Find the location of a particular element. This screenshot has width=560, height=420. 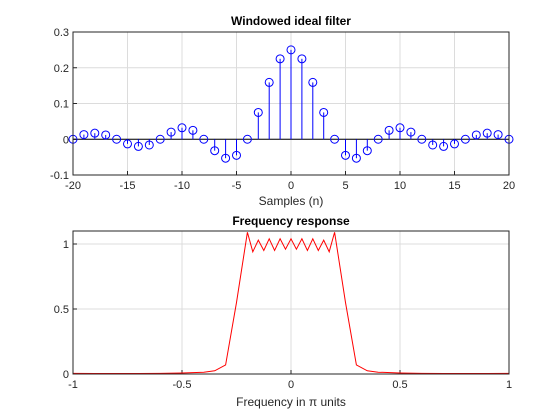

x-tick-label: -5 is located at coordinates (237, 186).